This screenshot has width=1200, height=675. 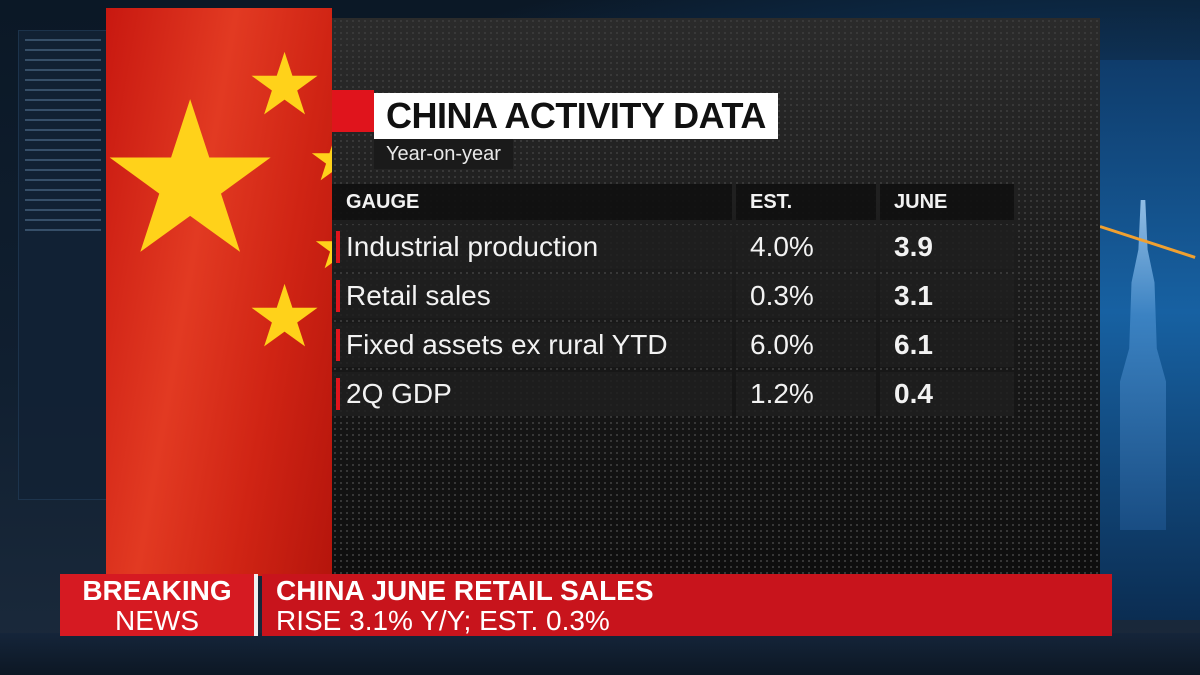 What do you see at coordinates (947, 345) in the screenshot?
I see `june-cell: 6.1` at bounding box center [947, 345].